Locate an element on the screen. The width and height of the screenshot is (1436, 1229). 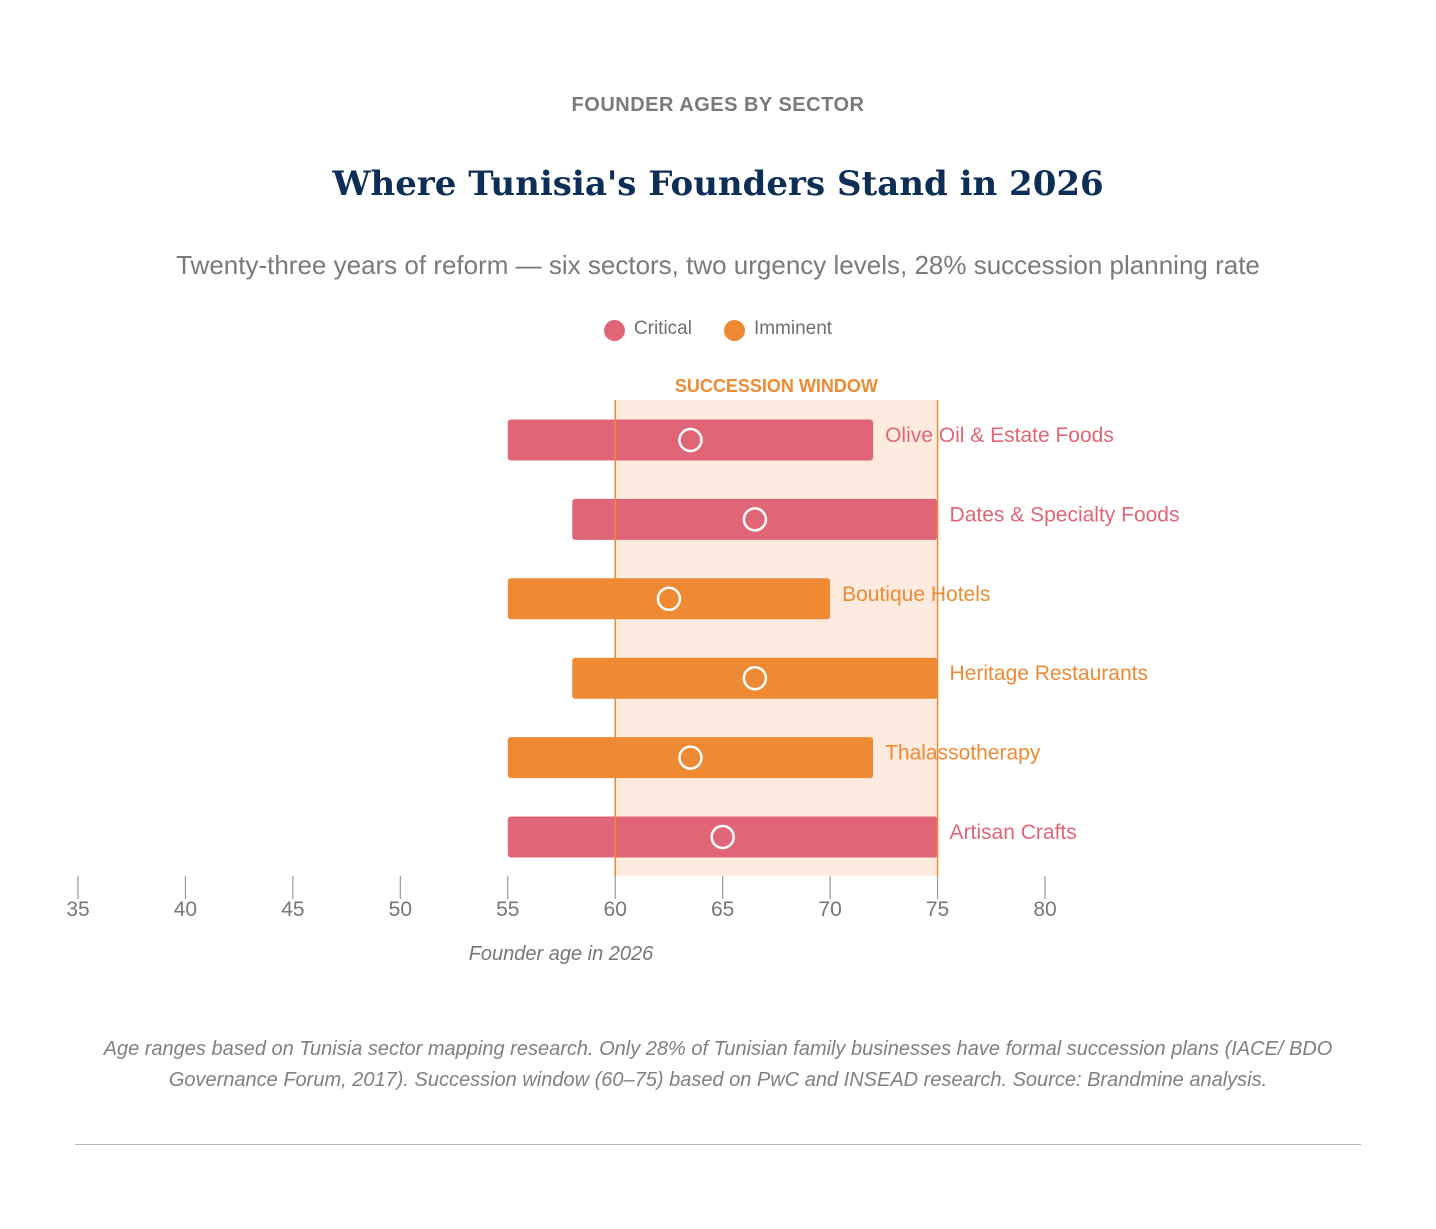
succession-window-band is located at coordinates (776, 638).